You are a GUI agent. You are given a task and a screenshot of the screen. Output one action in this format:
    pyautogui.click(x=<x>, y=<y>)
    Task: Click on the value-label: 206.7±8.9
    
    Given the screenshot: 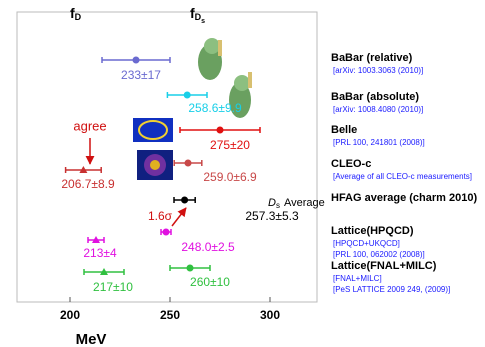 What is the action you would take?
    pyautogui.click(x=88, y=184)
    